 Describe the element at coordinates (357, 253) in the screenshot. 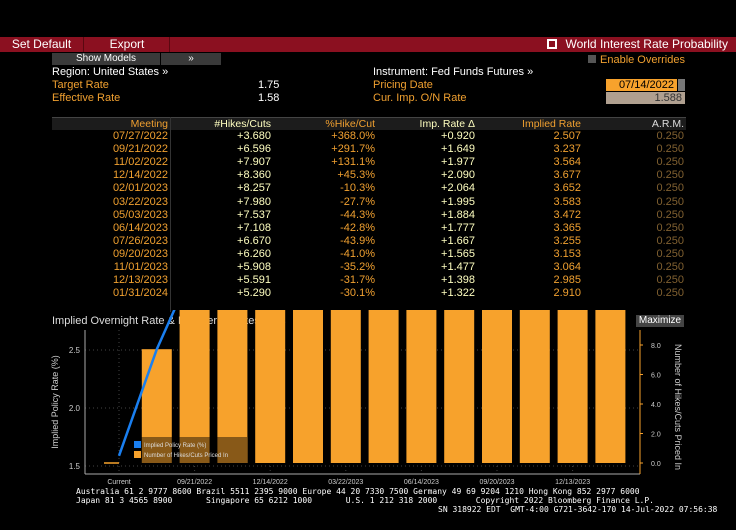

I see `pct-hike-cut: -41.0%` at that location.